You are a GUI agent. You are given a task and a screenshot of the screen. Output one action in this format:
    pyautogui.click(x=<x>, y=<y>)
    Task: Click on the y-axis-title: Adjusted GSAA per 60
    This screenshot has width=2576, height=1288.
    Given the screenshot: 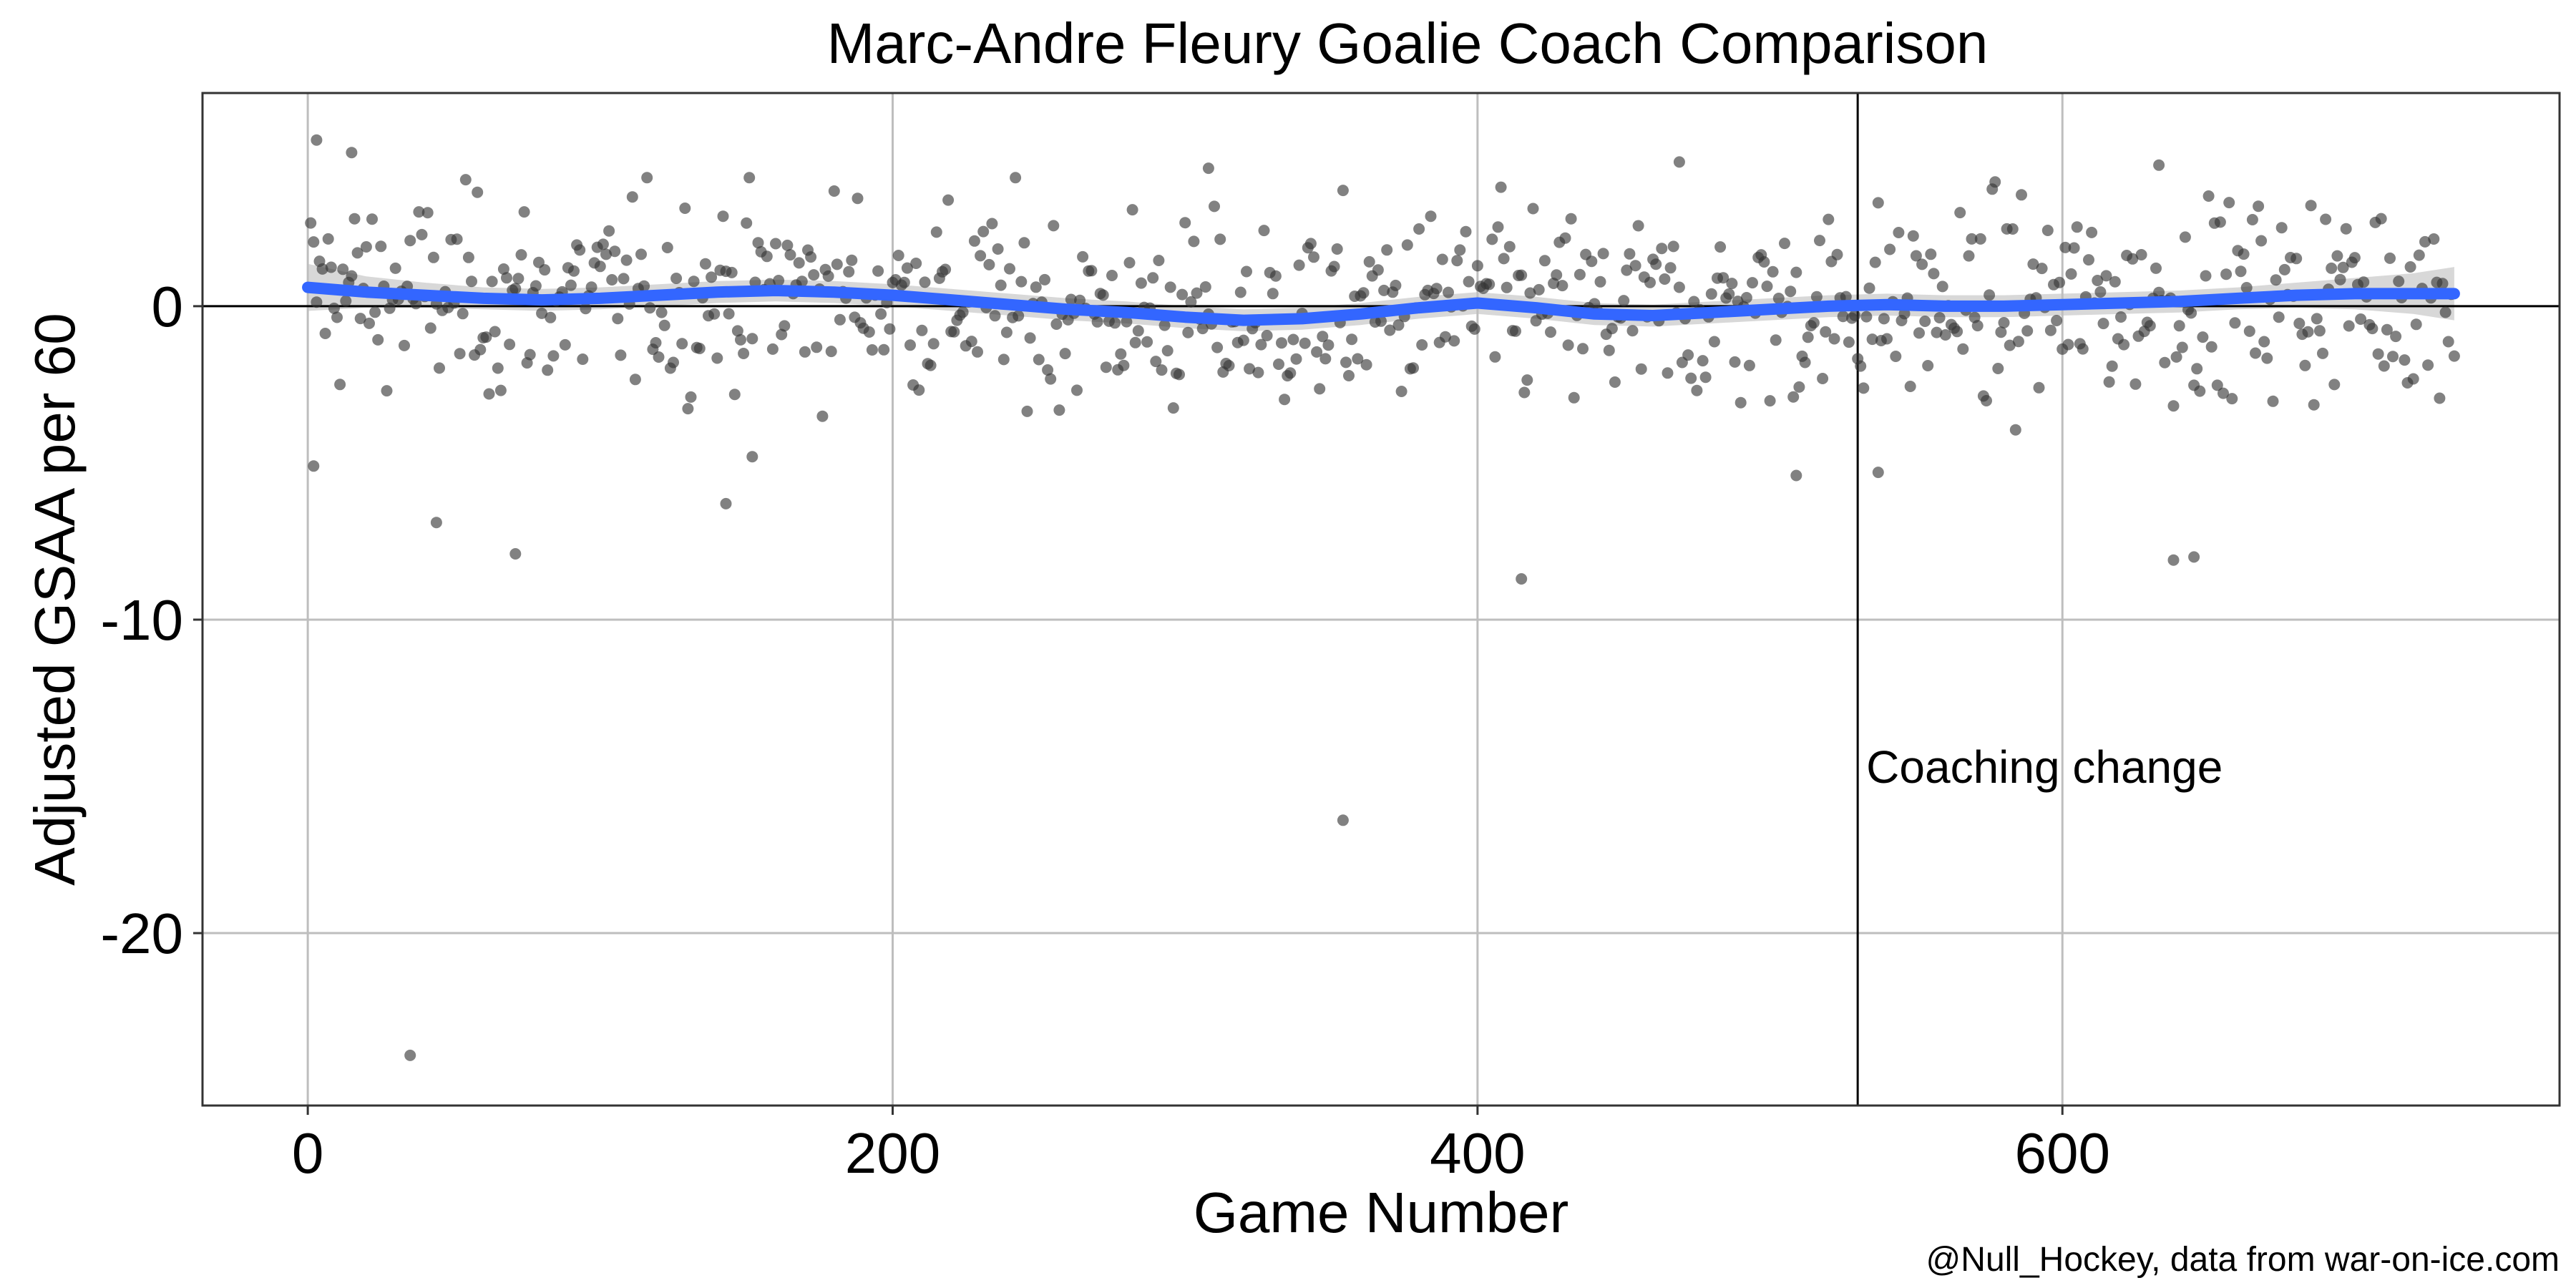 What is the action you would take?
    pyautogui.click(x=55, y=599)
    